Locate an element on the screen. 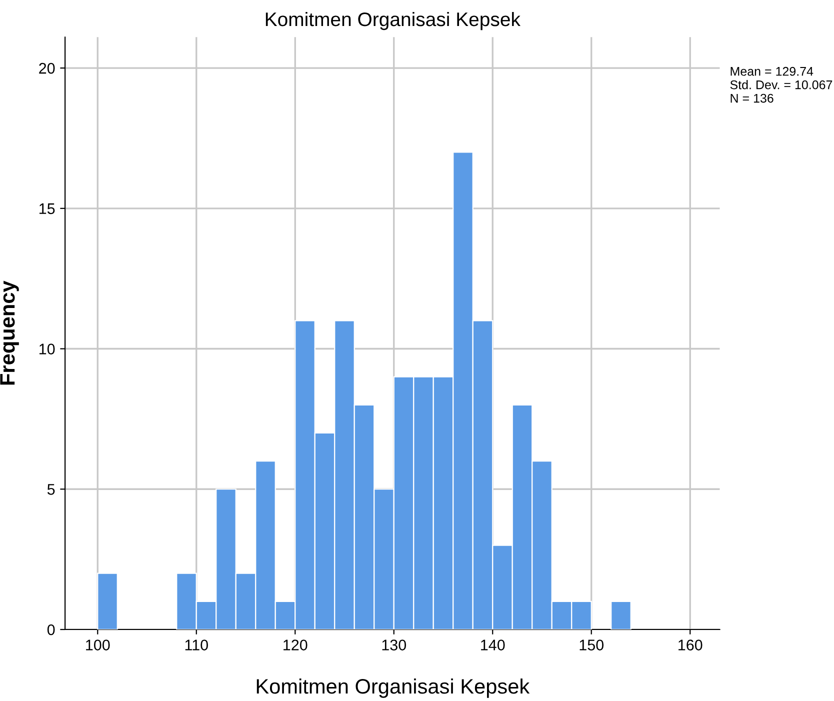 The width and height of the screenshot is (834, 701). y-axis-title: Frequency is located at coordinates (9, 332).